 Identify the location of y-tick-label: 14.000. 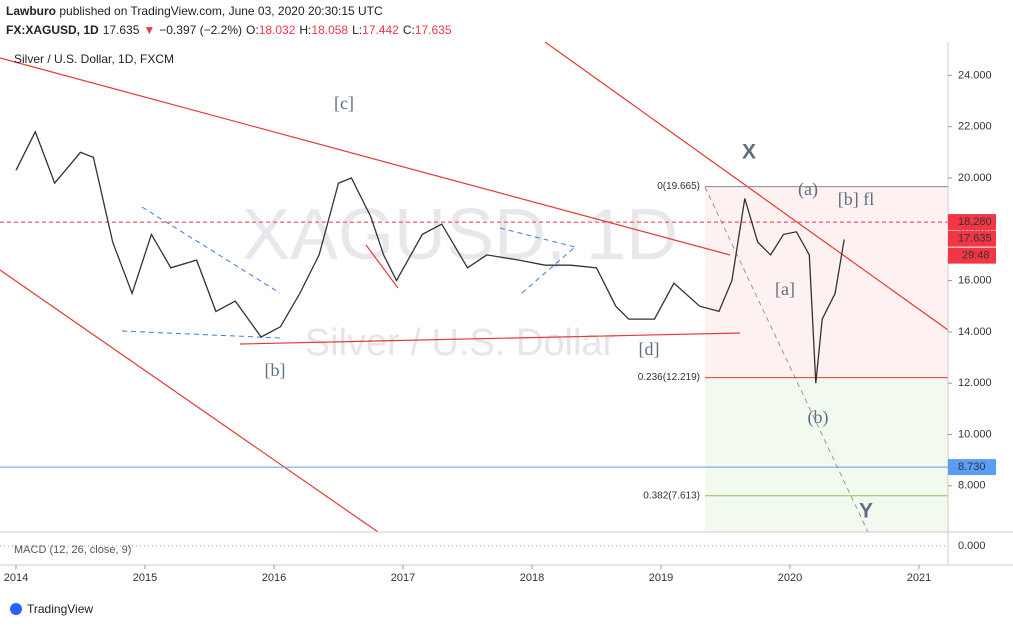
(975, 332).